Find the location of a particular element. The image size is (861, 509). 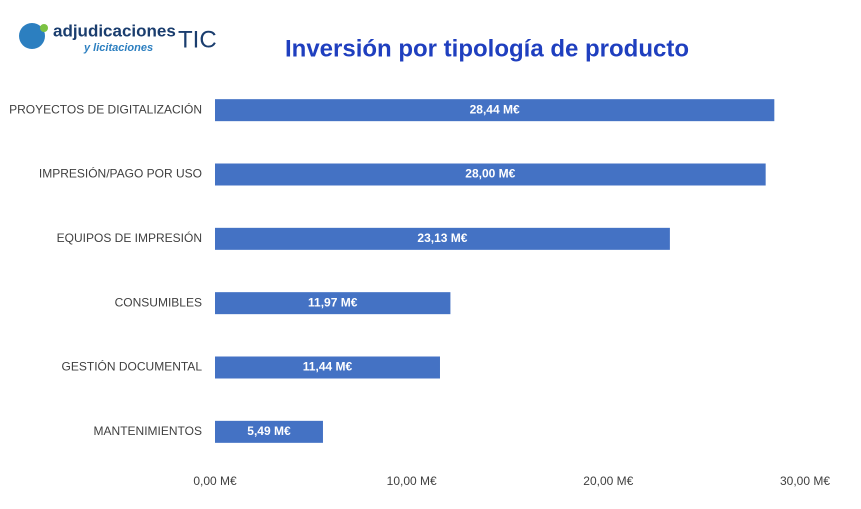

value-label: 11,97 M€ is located at coordinates (333, 302).